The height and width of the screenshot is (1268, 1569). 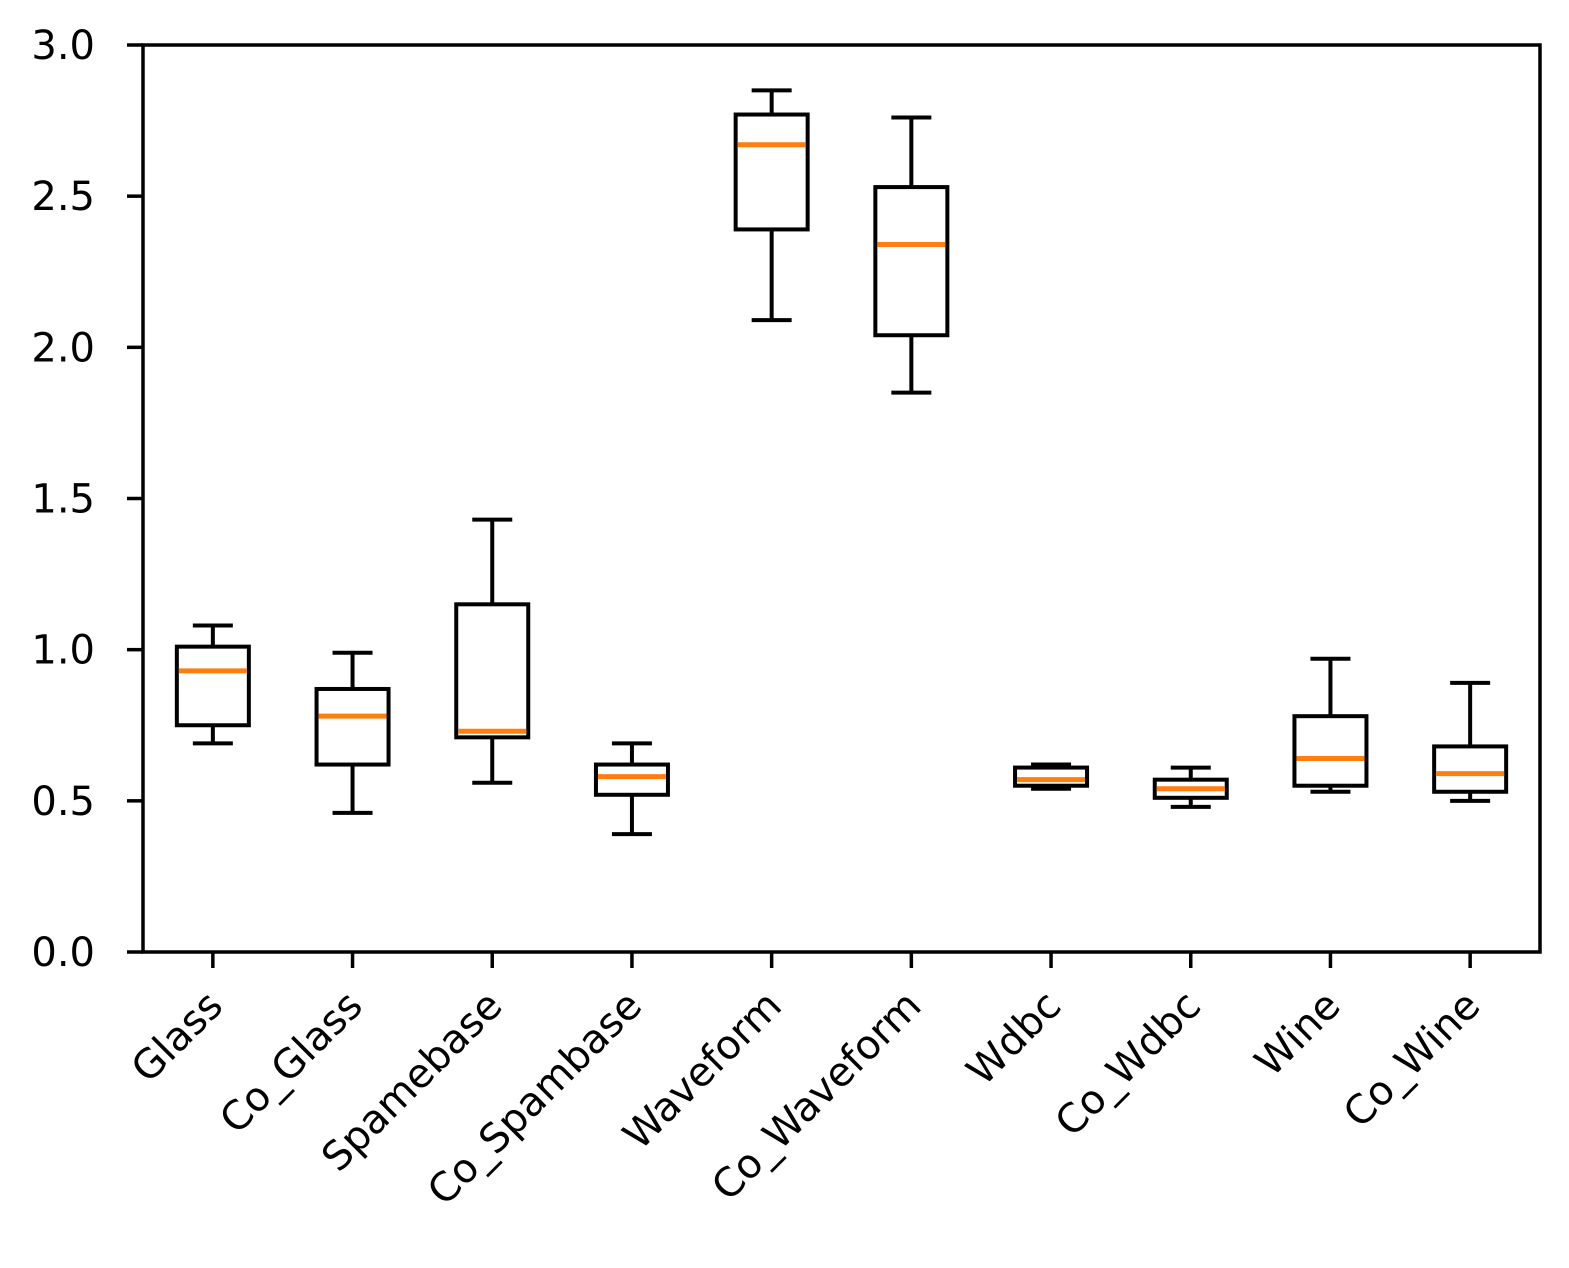 I want to click on box-co-waveform, so click(x=911, y=255).